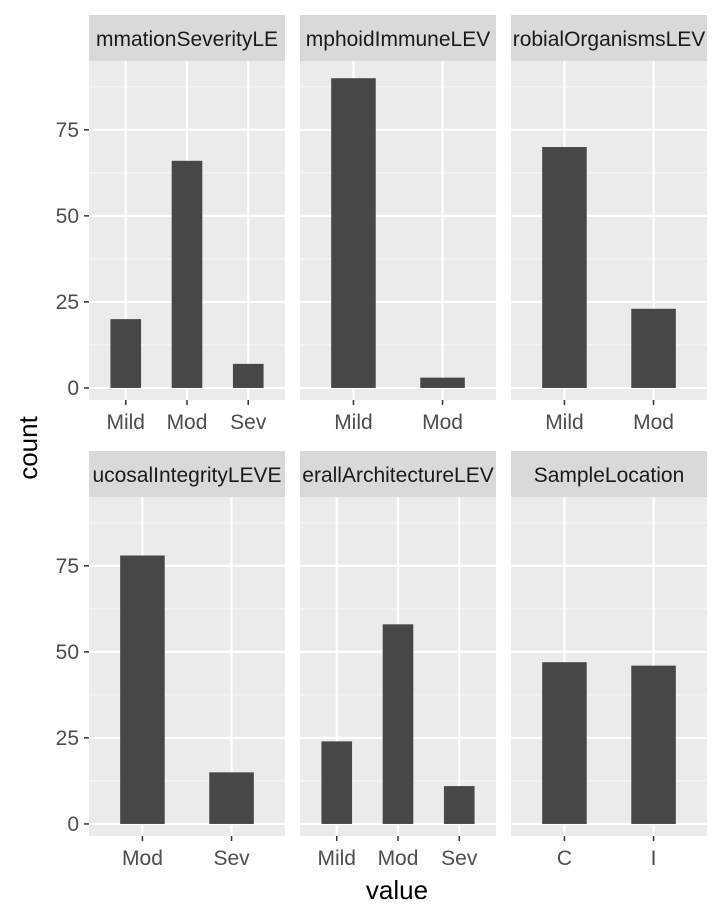 The image size is (720, 921). I want to click on facet-strip-label: mmationSeverityLE, so click(187, 39).